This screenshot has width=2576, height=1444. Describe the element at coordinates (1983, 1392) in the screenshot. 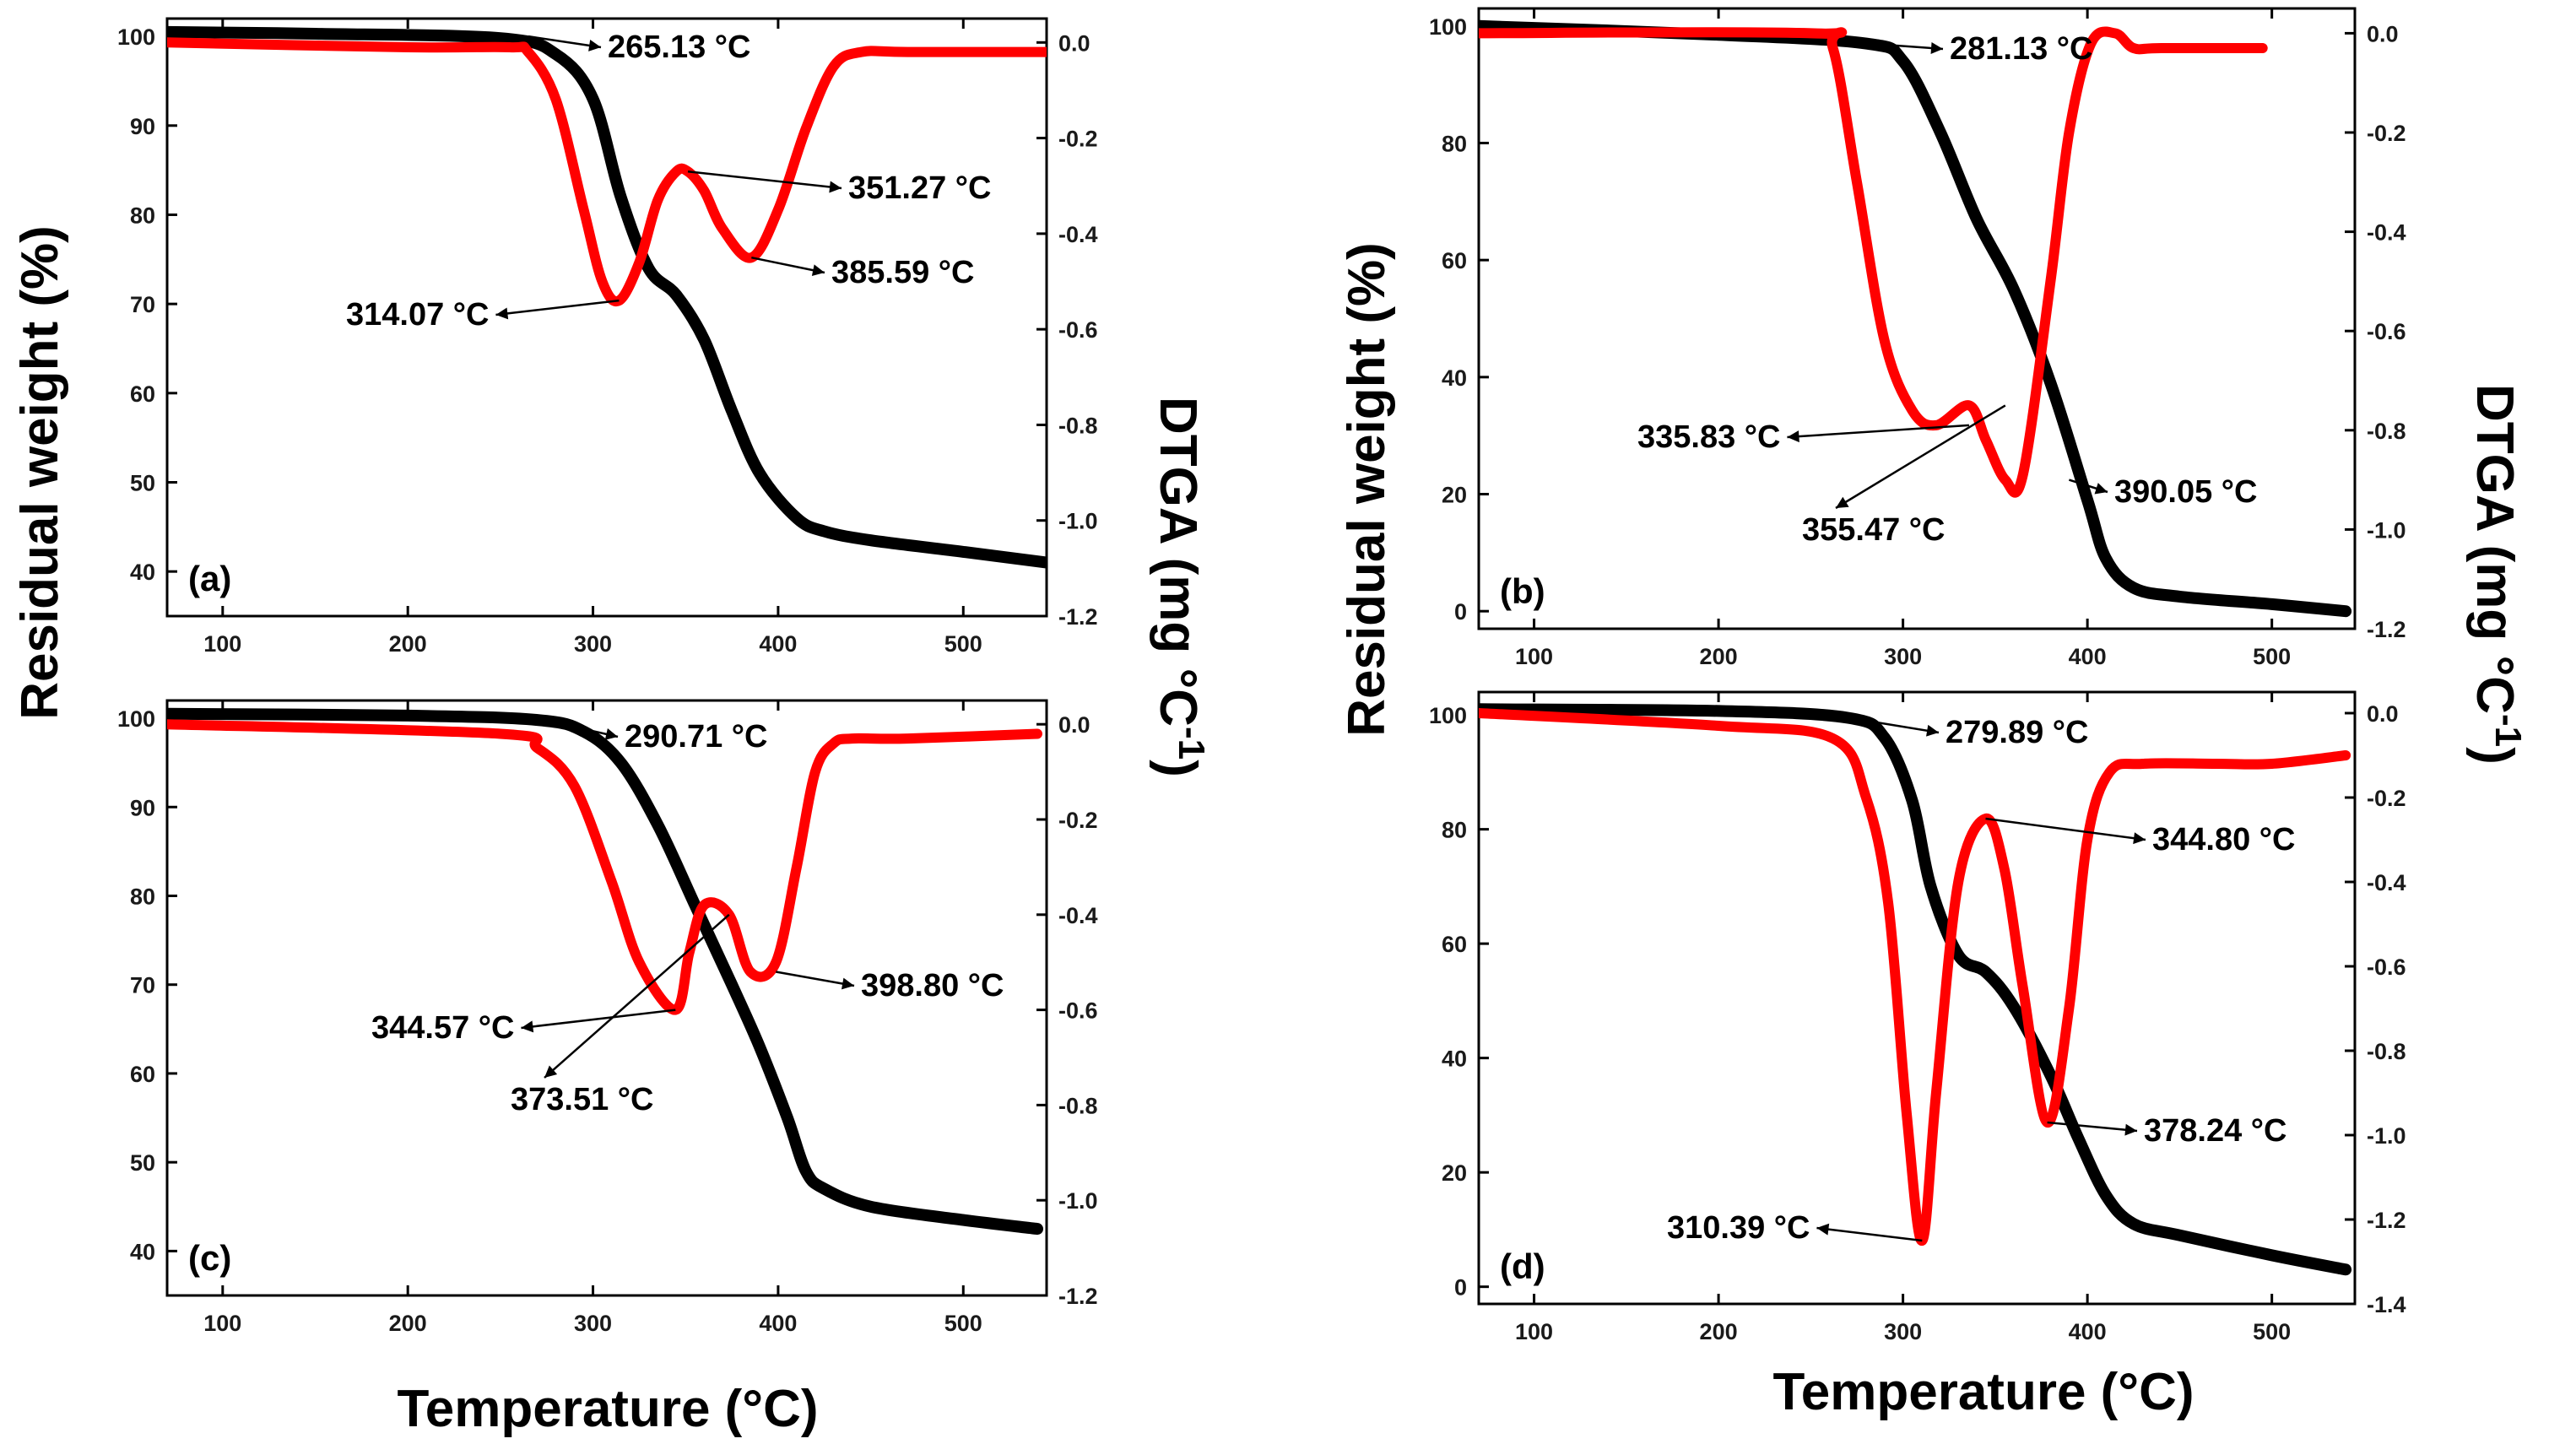

I see `right-xlabel: Temperature (°C)` at that location.